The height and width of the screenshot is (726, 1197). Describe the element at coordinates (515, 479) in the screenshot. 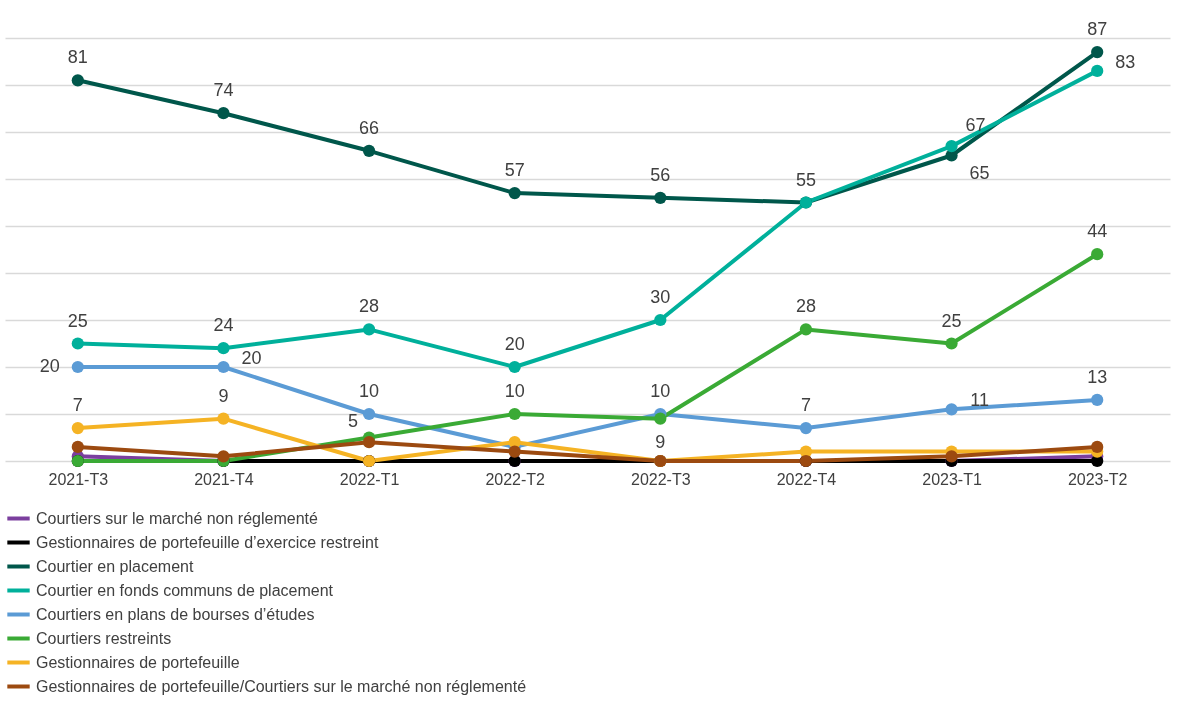

I see `x-tick-label: 2022-T2` at that location.